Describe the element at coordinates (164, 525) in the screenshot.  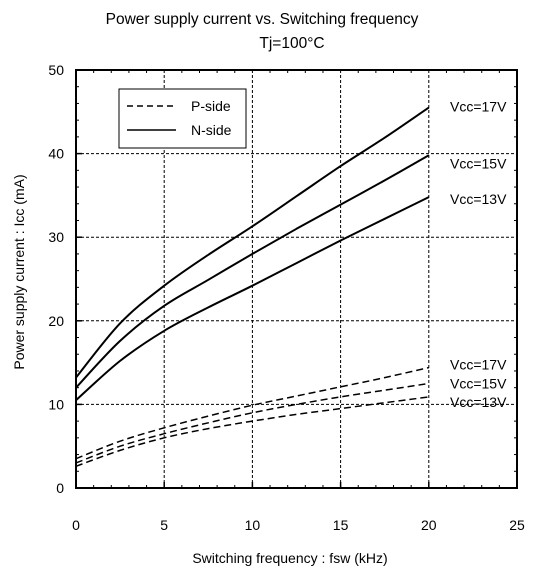
I see `x-tick-label: 5` at that location.